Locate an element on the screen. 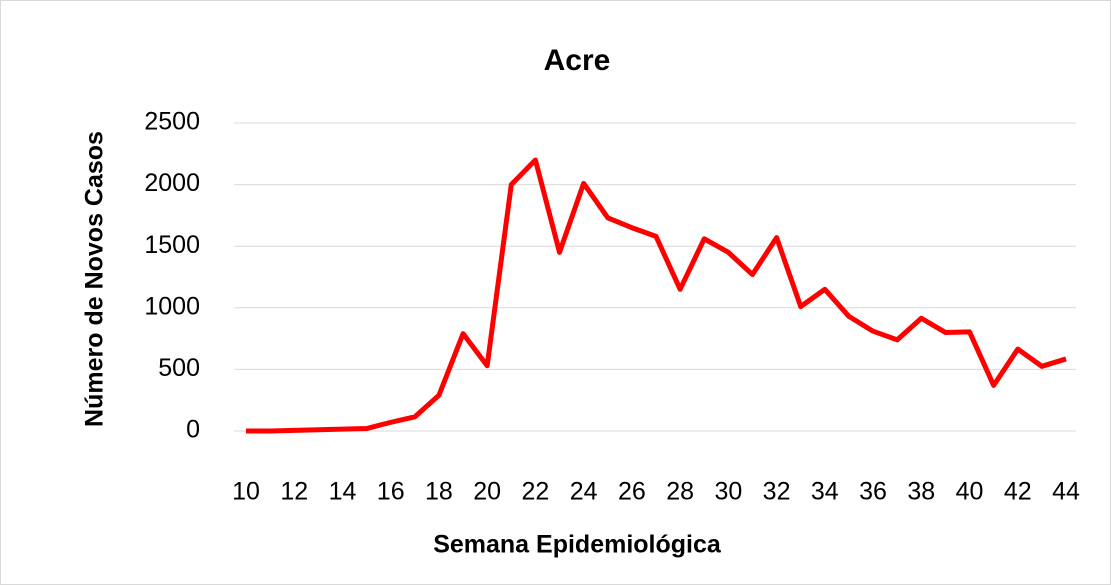  x-tick-label: 20 is located at coordinates (487, 492).